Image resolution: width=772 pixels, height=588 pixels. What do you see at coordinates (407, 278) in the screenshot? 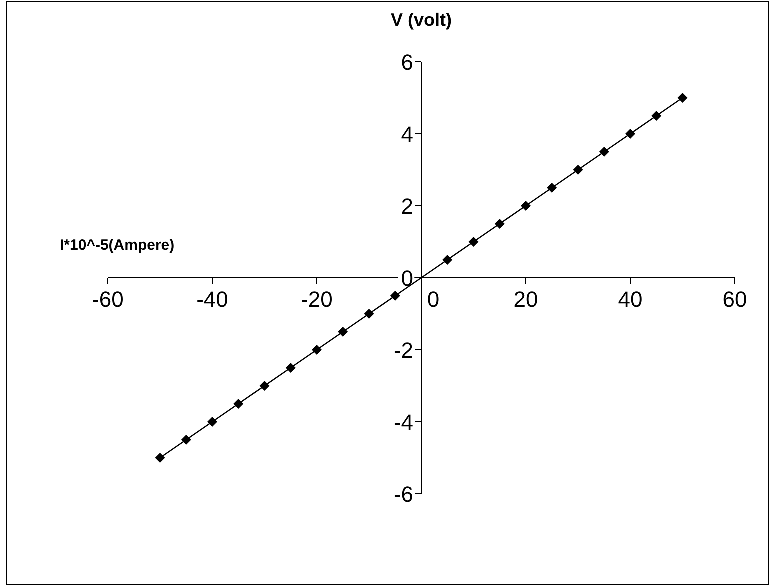
I see `y-tick-label: 0` at bounding box center [407, 278].